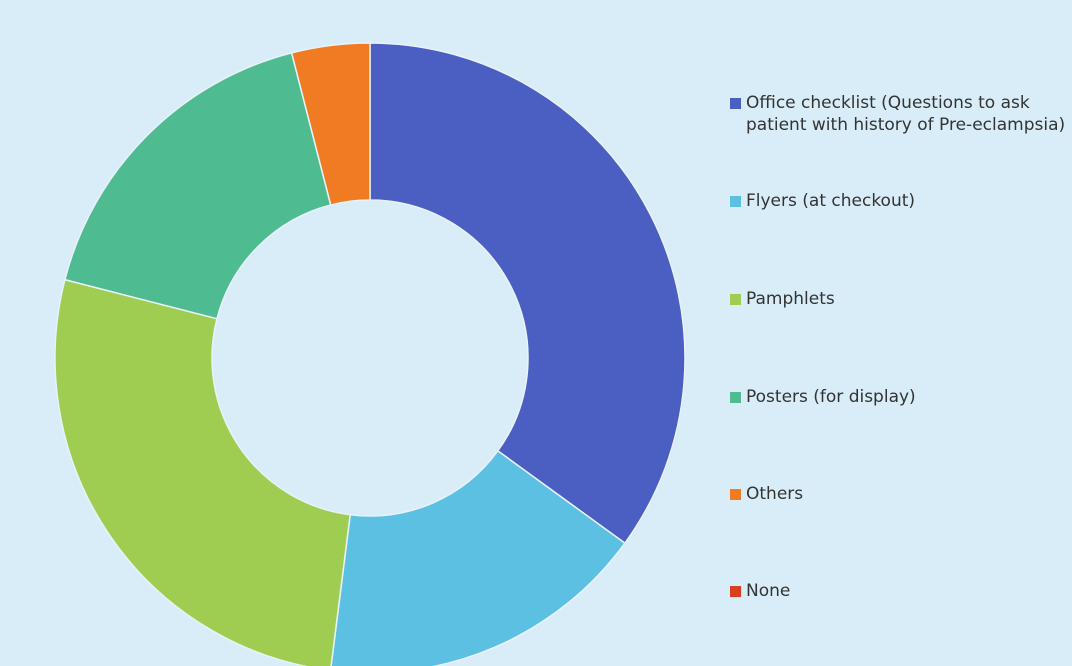  I want to click on legend-label: Others, so click(775, 494).